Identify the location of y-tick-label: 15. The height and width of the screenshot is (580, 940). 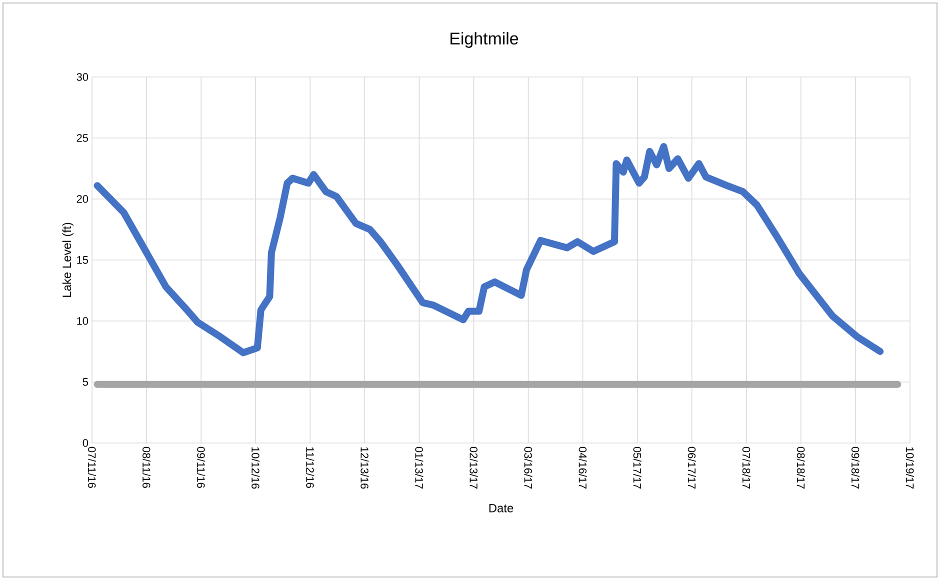
(82, 260).